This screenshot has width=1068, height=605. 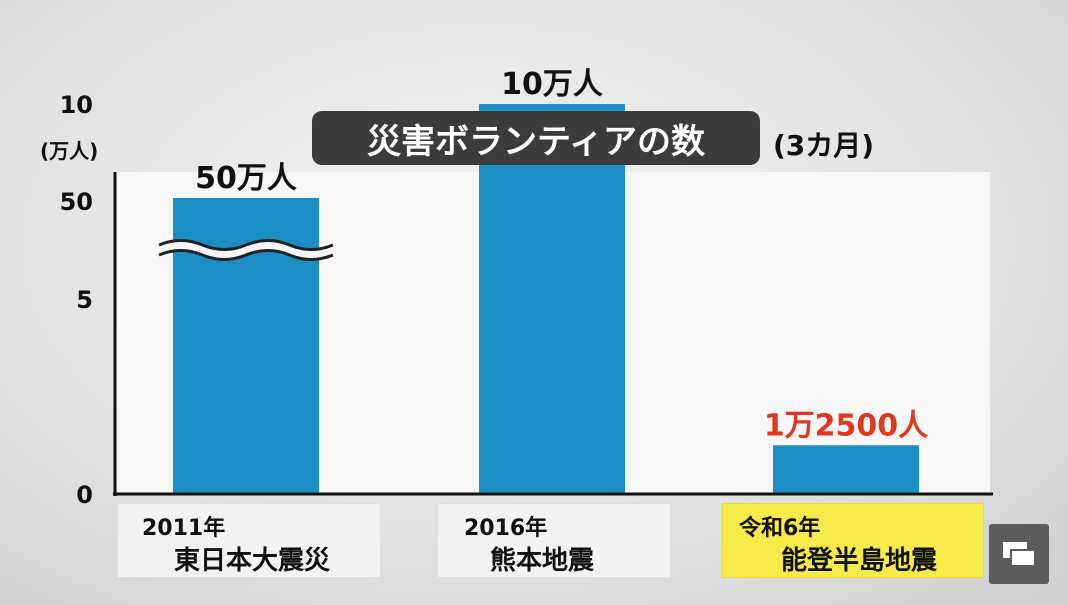 What do you see at coordinates (69, 151) in the screenshot?
I see `y-axis-unit: (万人)` at bounding box center [69, 151].